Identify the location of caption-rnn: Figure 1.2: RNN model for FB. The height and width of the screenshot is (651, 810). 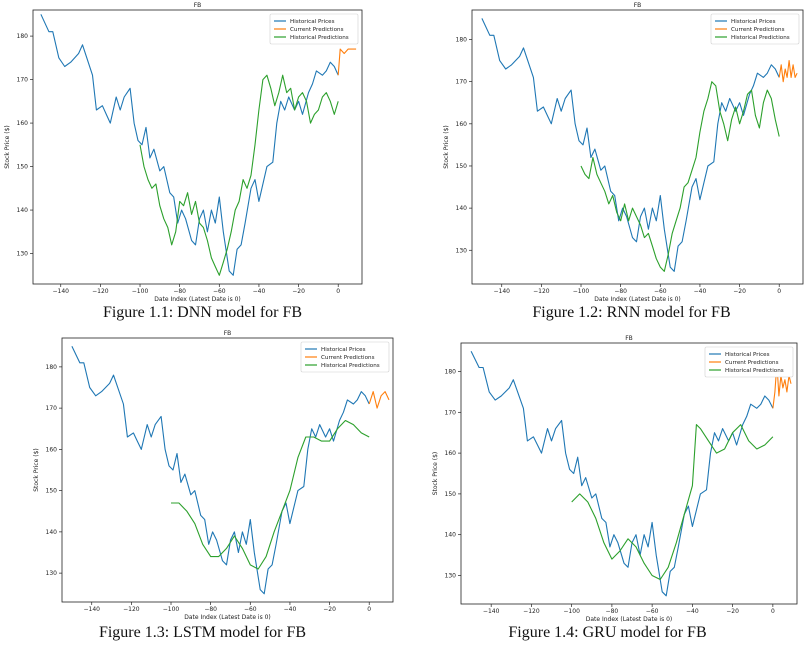
(631, 312).